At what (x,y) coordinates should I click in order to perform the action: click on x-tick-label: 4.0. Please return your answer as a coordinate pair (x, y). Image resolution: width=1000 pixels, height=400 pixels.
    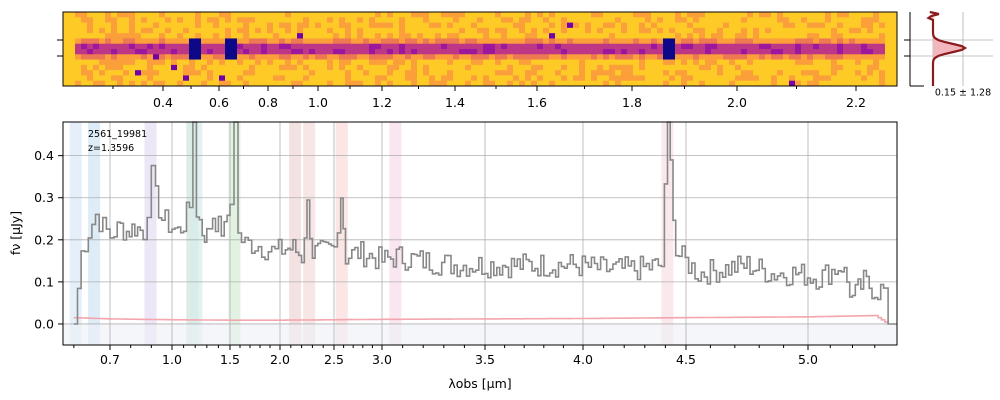
    Looking at the image, I should click on (583, 359).